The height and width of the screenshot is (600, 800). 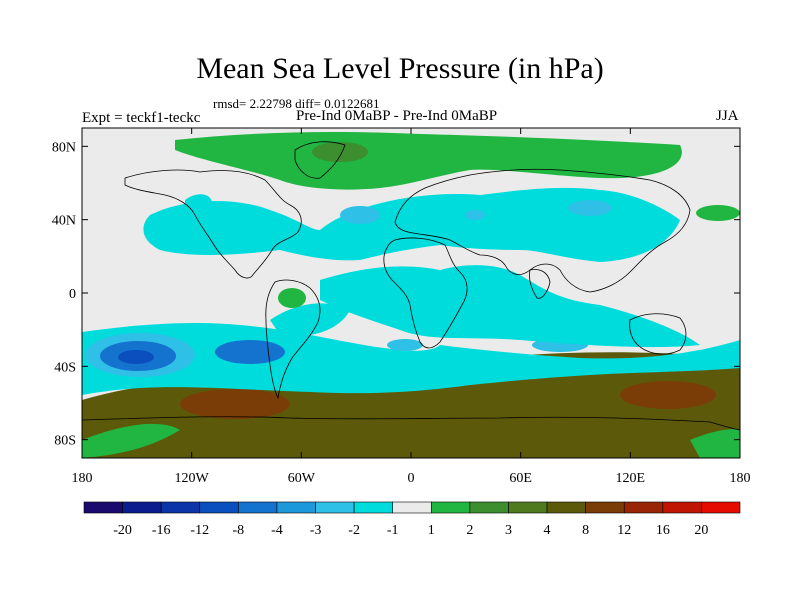 What do you see at coordinates (508, 530) in the screenshot?
I see `colorbar-label: 3` at bounding box center [508, 530].